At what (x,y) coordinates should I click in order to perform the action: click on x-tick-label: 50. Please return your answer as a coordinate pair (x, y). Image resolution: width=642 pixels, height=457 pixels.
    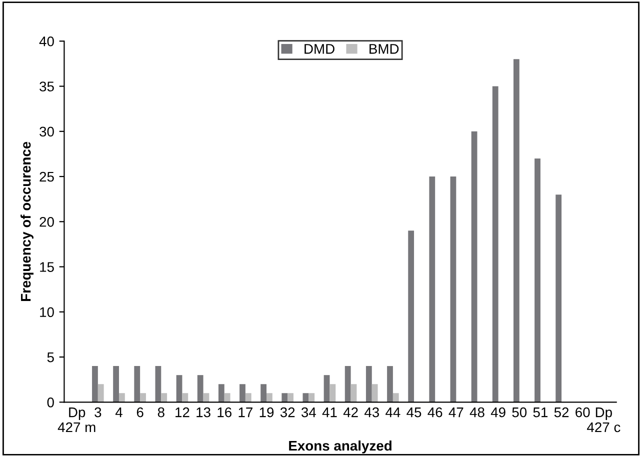
    Looking at the image, I should click on (519, 412).